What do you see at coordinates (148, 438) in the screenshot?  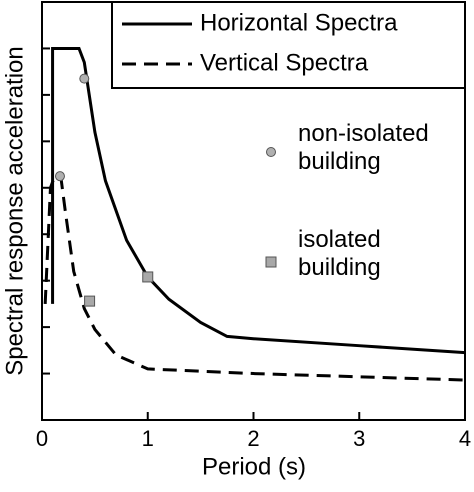 I see `x-tick-label: 1` at bounding box center [148, 438].